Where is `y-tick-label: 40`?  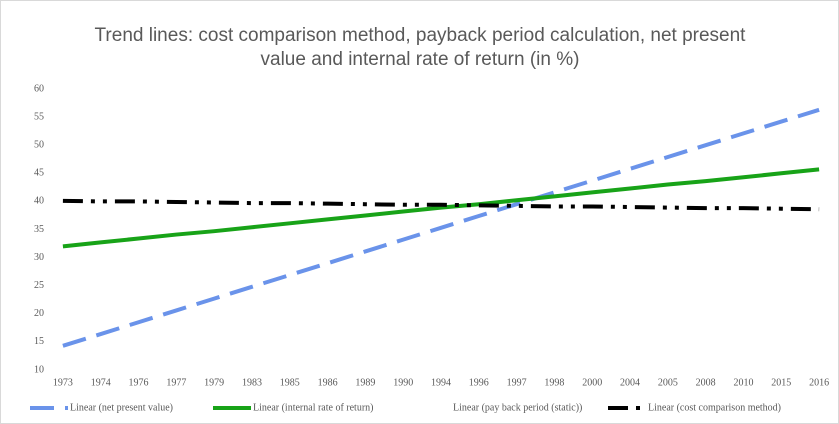 y-tick-label: 40 is located at coordinates (39, 201).